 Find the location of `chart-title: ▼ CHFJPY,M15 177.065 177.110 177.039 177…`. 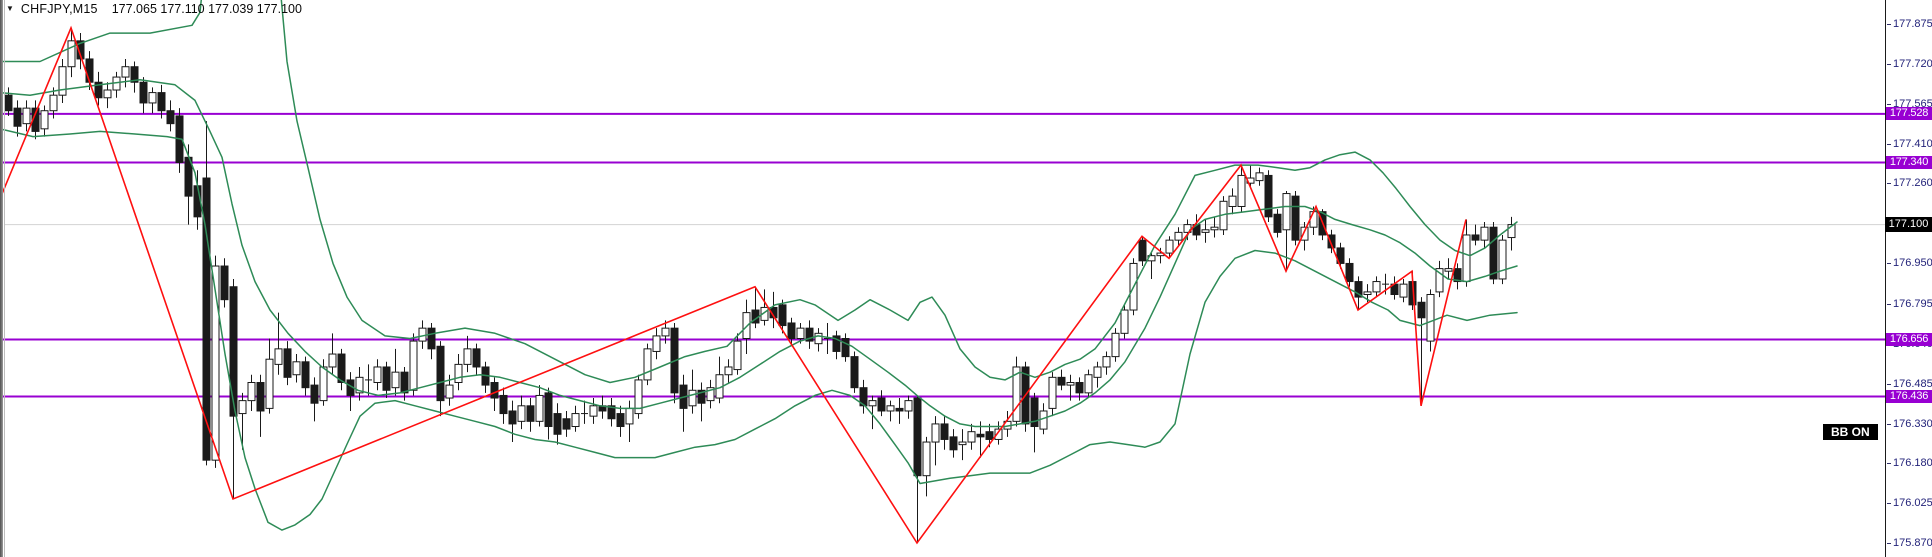

chart-title: ▼ CHFJPY,M15 177.065 177.110 177.039 177… is located at coordinates (154, 9).